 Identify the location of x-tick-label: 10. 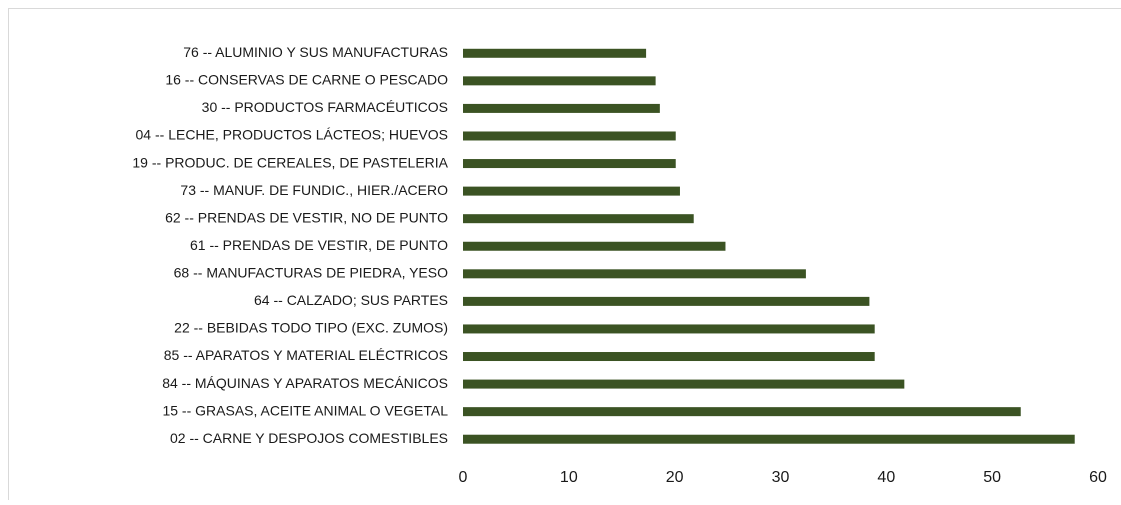
(569, 477).